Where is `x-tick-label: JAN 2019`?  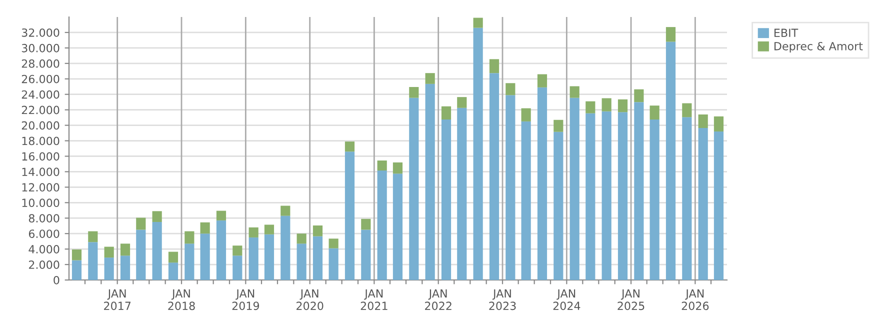
x-tick-label: JAN 2019 is located at coordinates (246, 299).